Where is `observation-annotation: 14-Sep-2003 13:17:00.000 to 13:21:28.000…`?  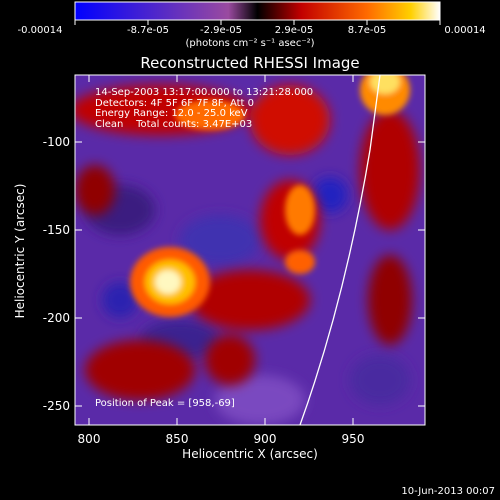 observation-annotation: 14-Sep-2003 13:17:00.000 to 13:21:28.000… is located at coordinates (204, 108).